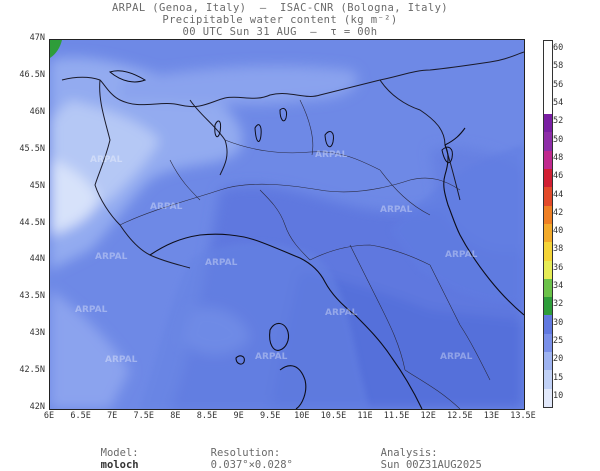  I want to click on colorbar-label: 54, so click(558, 103).